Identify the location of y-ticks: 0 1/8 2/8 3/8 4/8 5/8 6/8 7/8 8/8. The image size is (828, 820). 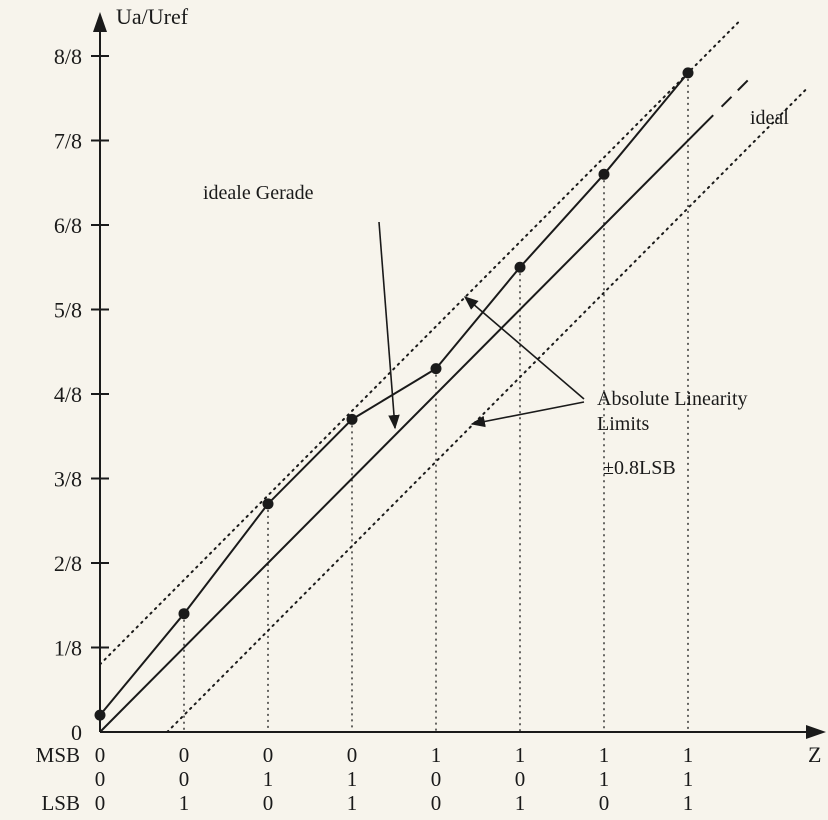
(81, 394).